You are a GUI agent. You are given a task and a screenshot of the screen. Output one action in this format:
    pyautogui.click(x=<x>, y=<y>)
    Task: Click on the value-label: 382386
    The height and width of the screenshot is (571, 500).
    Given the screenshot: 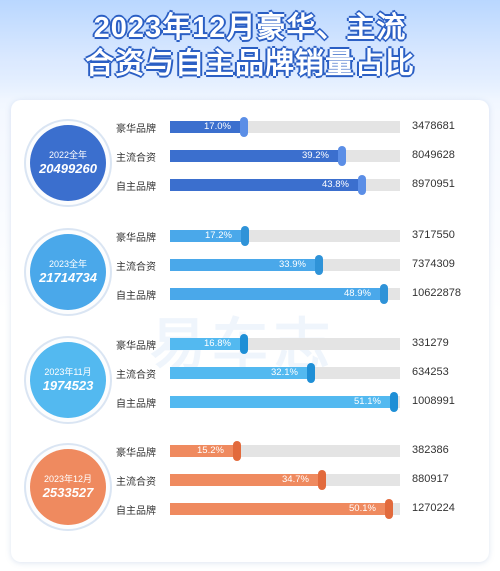 What is the action you would take?
    pyautogui.click(x=430, y=450)
    